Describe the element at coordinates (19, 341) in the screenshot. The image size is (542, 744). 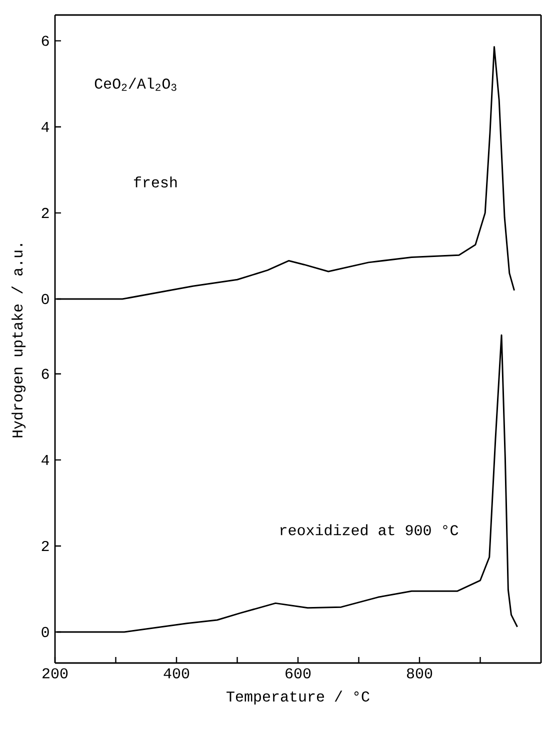
I see `y-axis-title: Hydrogen uptake / a.u.` at that location.